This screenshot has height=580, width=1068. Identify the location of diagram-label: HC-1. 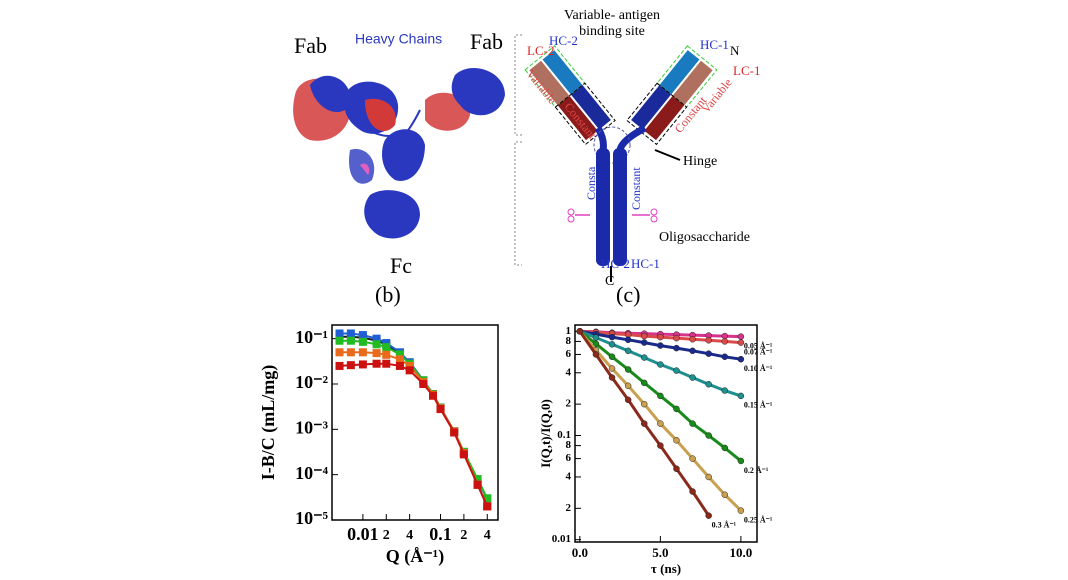
(645, 263).